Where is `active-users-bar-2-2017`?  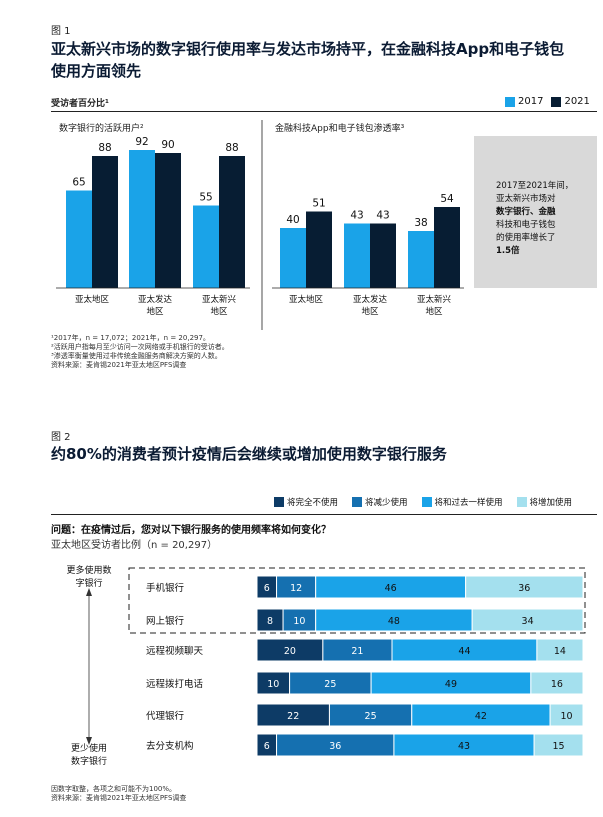
active-users-bar-2-2017 is located at coordinates (206, 246).